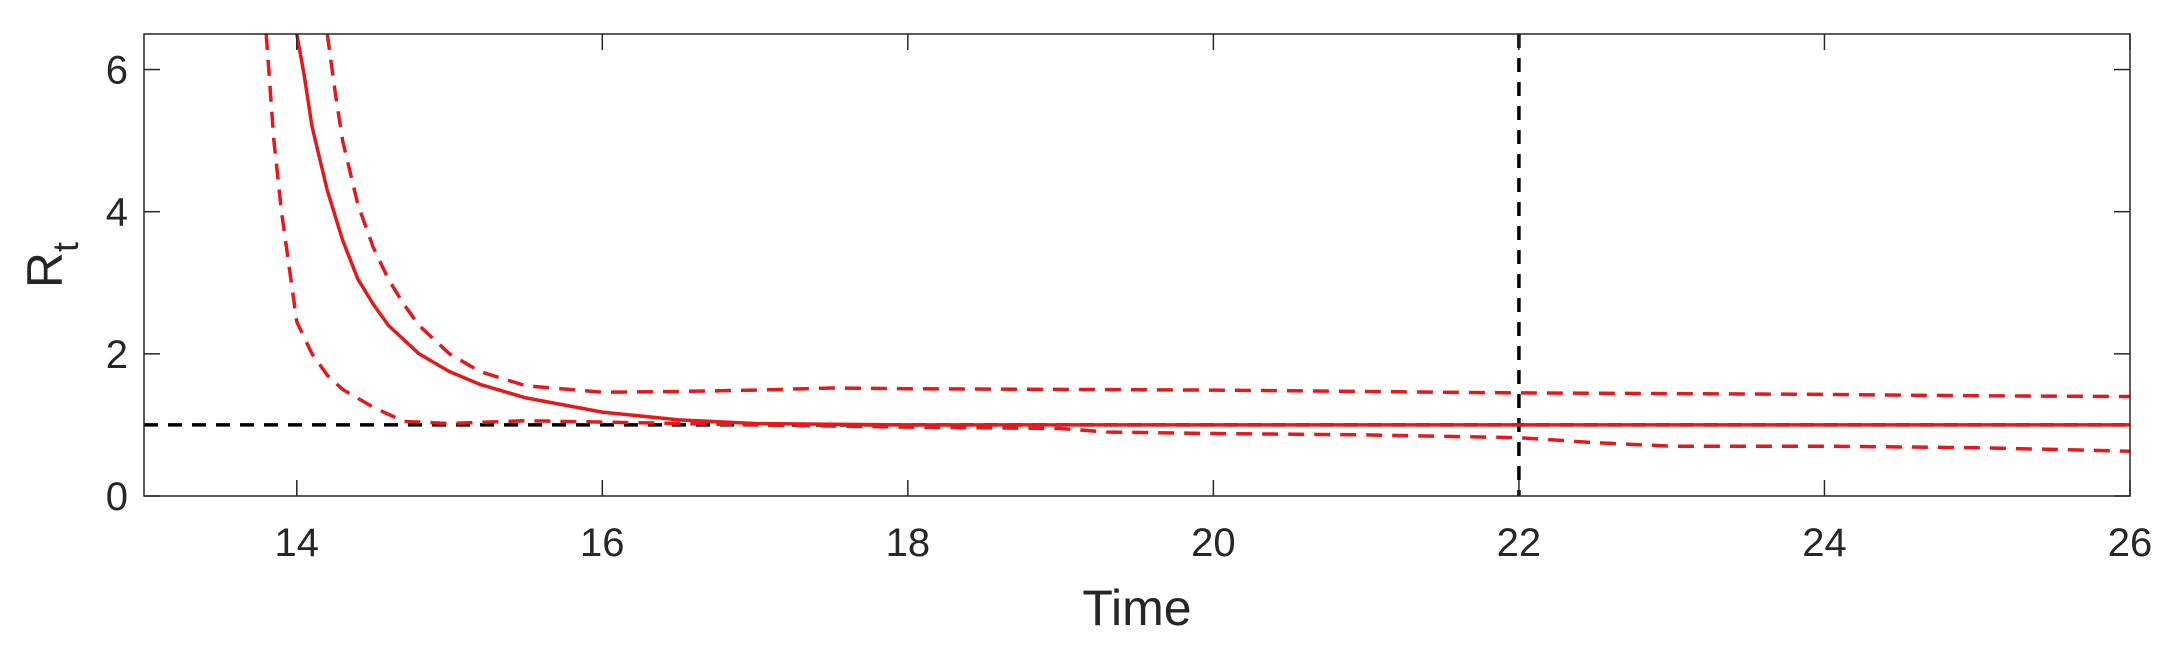  I want to click on x-tick-label: 18, so click(908, 543).